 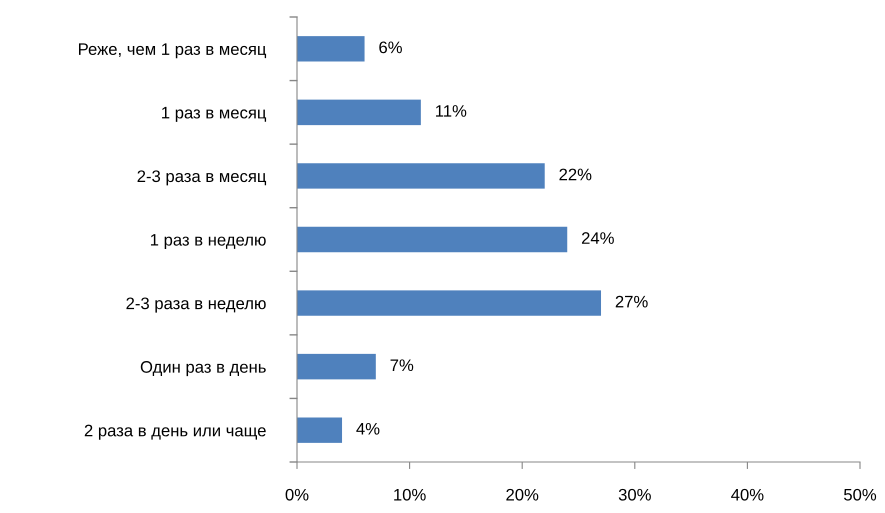 I want to click on y-tick-label: 2-3 раза в неделю, so click(x=196, y=305).